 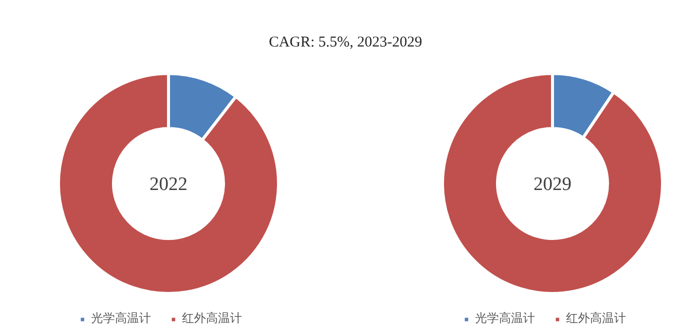 What do you see at coordinates (553, 184) in the screenshot?
I see `text: 2029` at bounding box center [553, 184].